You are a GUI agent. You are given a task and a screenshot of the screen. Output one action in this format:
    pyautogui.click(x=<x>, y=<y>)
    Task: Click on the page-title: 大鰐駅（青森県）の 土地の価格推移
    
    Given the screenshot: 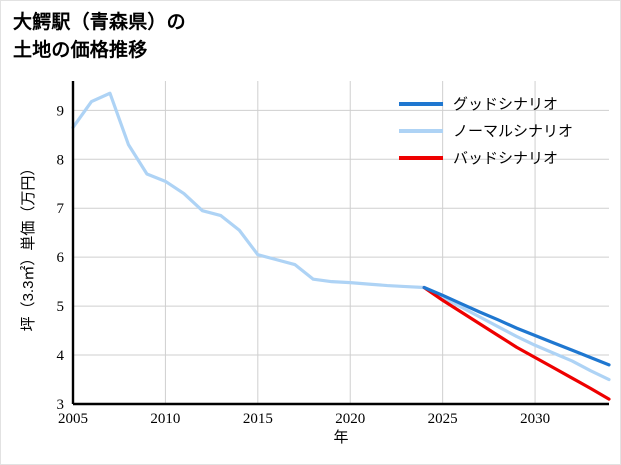 What is the action you would take?
    pyautogui.click(x=99, y=36)
    